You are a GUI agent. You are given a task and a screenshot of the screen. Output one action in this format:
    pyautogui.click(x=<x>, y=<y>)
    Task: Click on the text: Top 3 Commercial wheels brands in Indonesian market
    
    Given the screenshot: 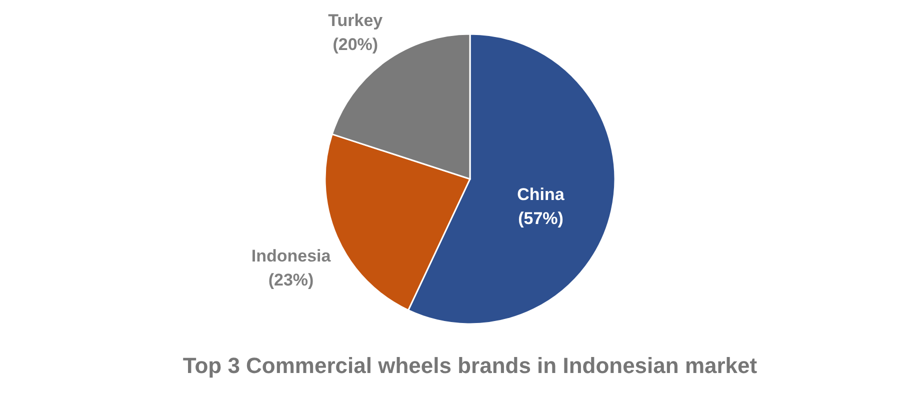 What is the action you would take?
    pyautogui.click(x=470, y=365)
    